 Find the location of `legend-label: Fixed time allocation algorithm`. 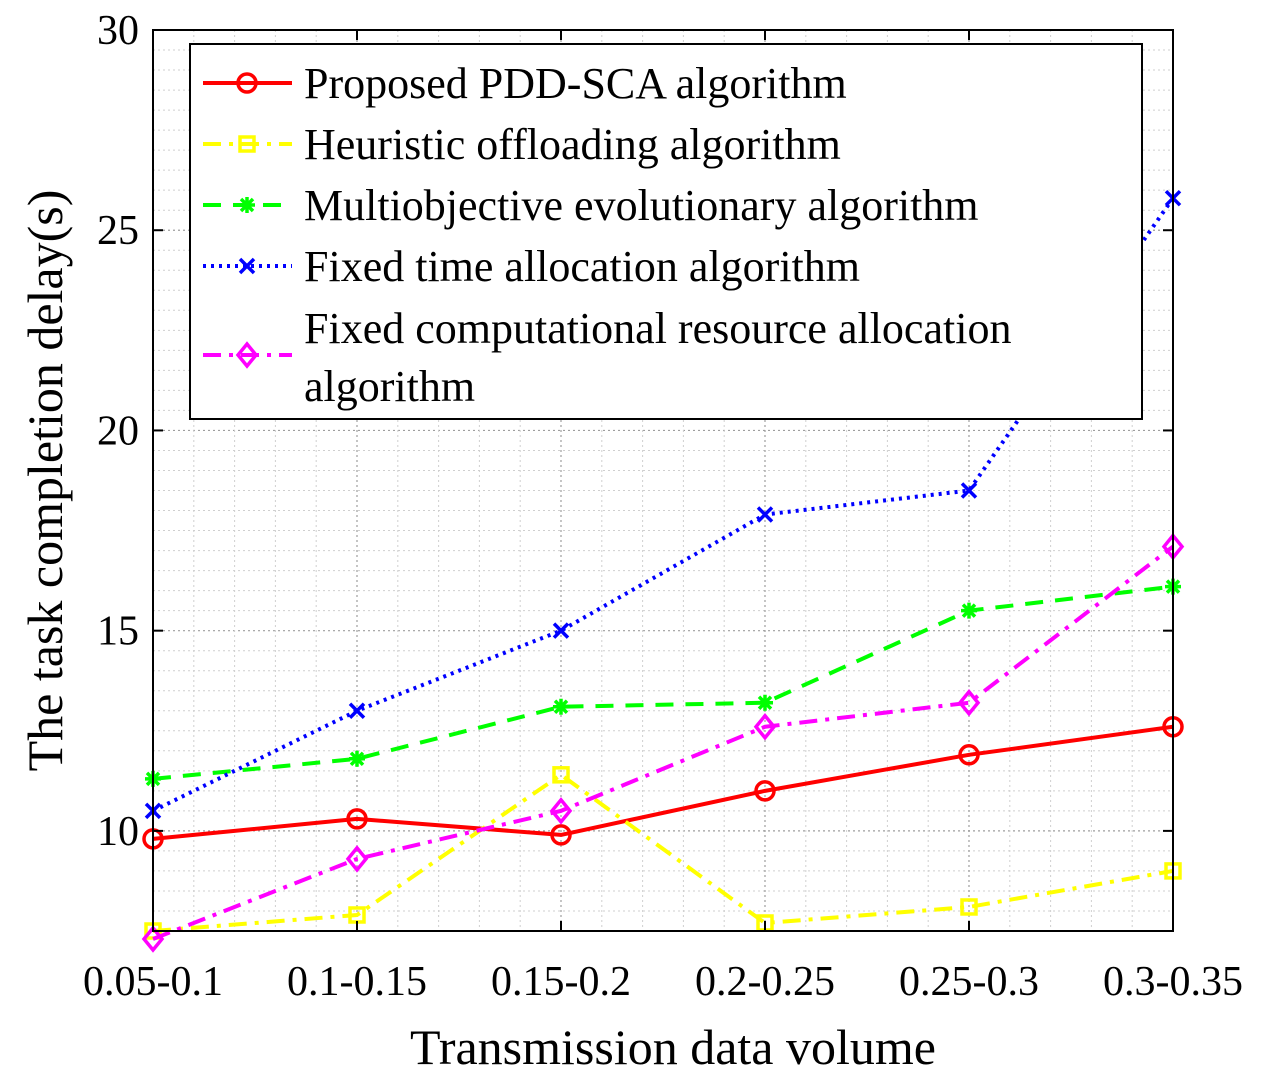

legend-label: Fixed time allocation algorithm is located at coordinates (582, 266).